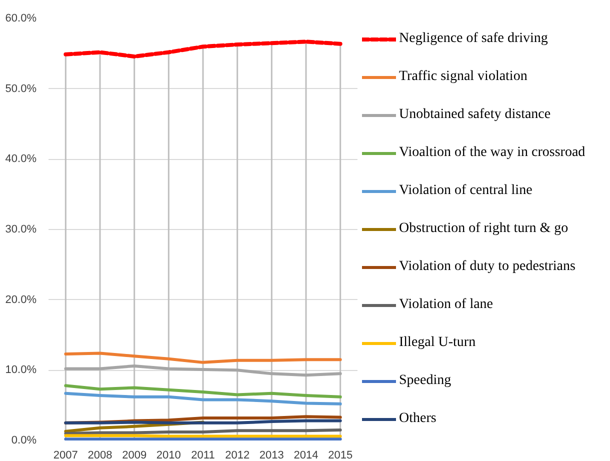 This screenshot has height=461, width=610. Describe the element at coordinates (446, 305) in the screenshot. I see `legend-label: Violation of lane` at that location.